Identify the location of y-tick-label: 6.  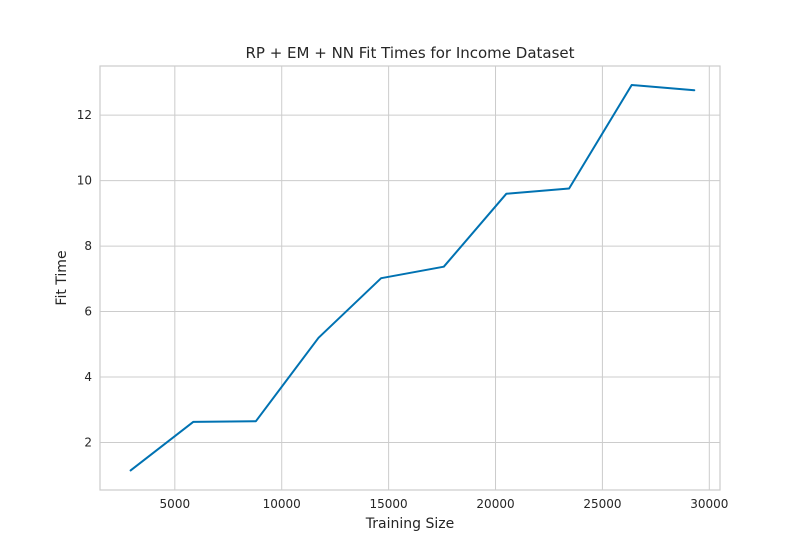
(88, 312).